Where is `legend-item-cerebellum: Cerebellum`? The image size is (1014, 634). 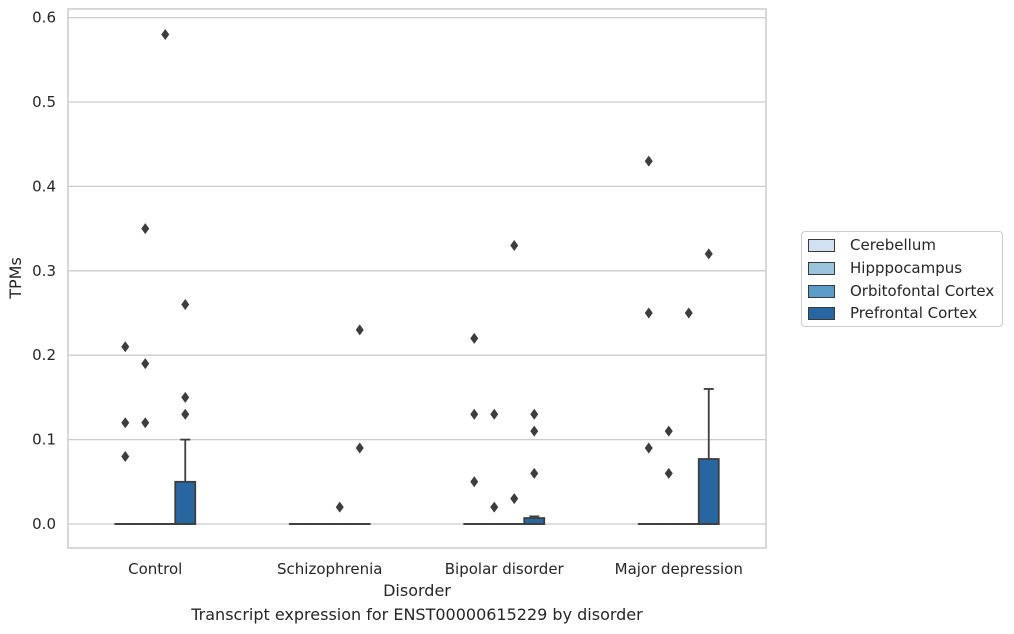
legend-item-cerebellum: Cerebellum is located at coordinates (872, 245).